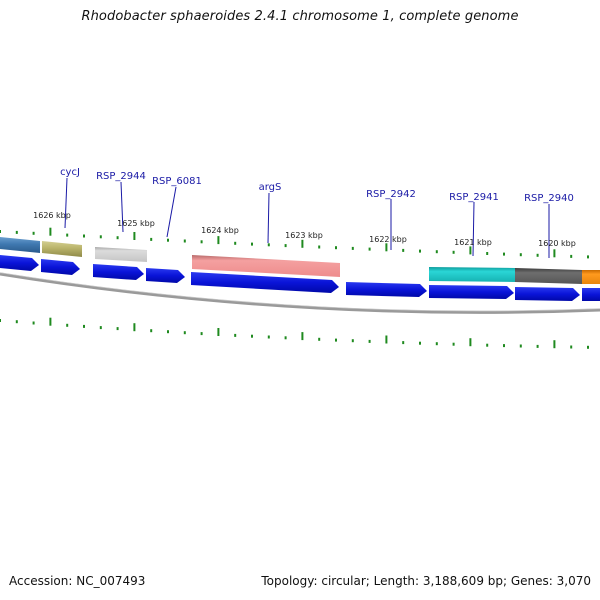 This screenshot has width=600, height=600. Describe the element at coordinates (294, 243) in the screenshot. I see `scale-ticks-upper` at that location.